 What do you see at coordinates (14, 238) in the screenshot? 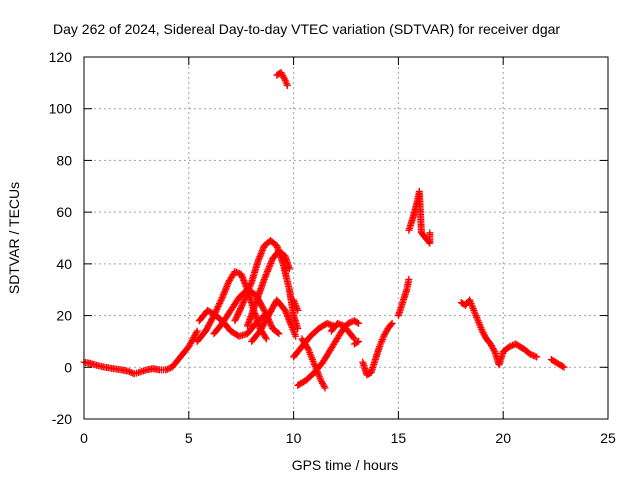
I see `y-axis-label: SDTVAR / TECUs` at bounding box center [14, 238].